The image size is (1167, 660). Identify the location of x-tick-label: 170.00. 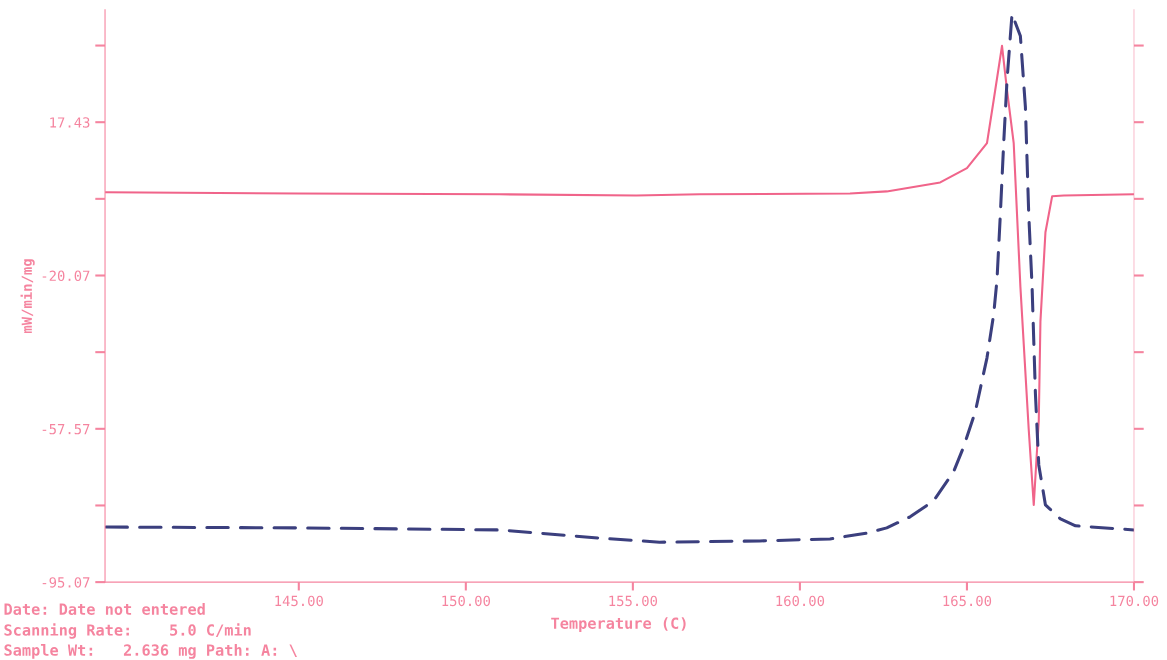
(1134, 601).